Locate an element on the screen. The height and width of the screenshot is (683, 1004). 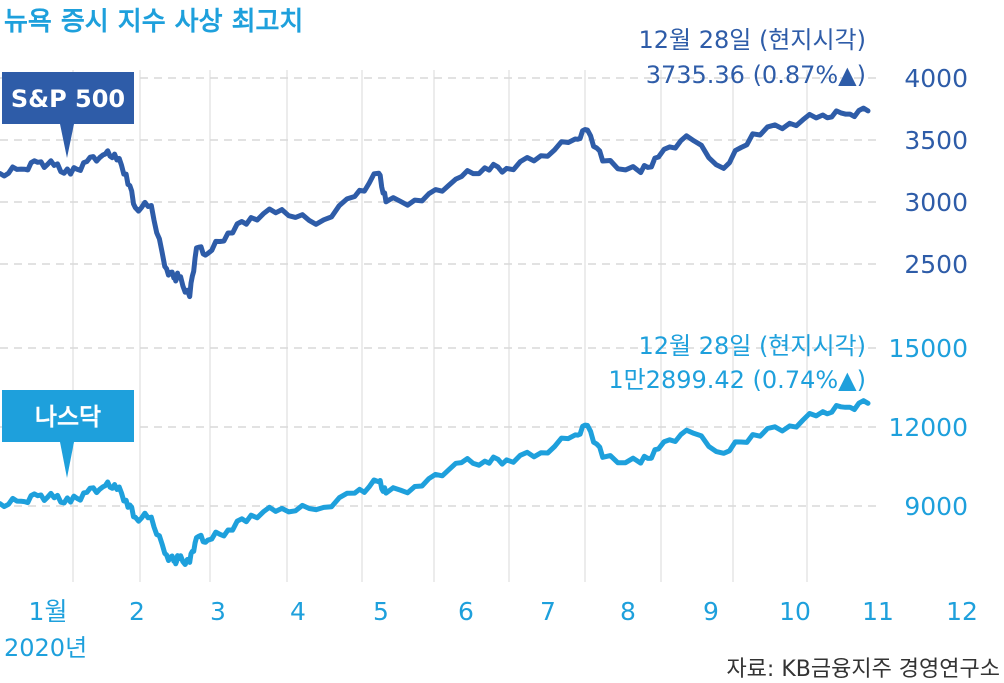
y-tick-label: 12000 is located at coordinates (928, 427).